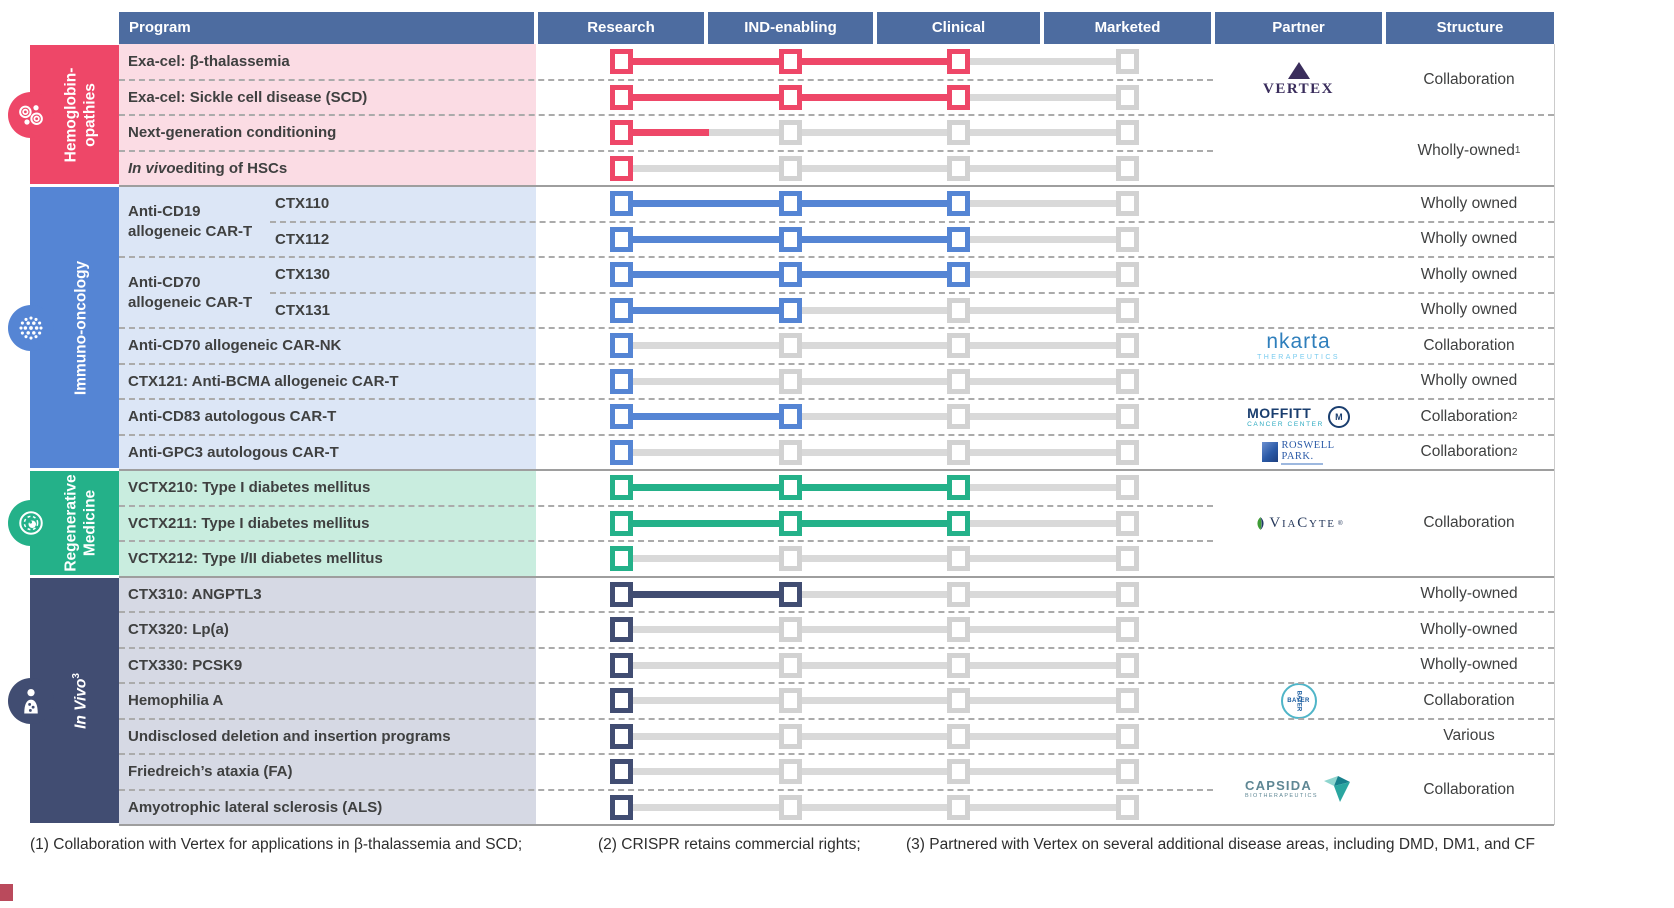  I want to click on structure-text: Wholly owned, so click(1469, 203).